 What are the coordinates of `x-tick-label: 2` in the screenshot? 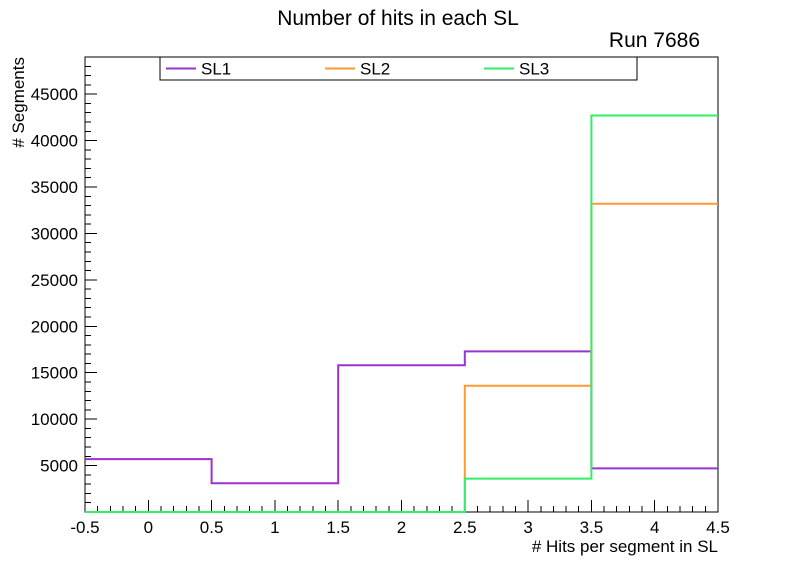 It's located at (401, 527).